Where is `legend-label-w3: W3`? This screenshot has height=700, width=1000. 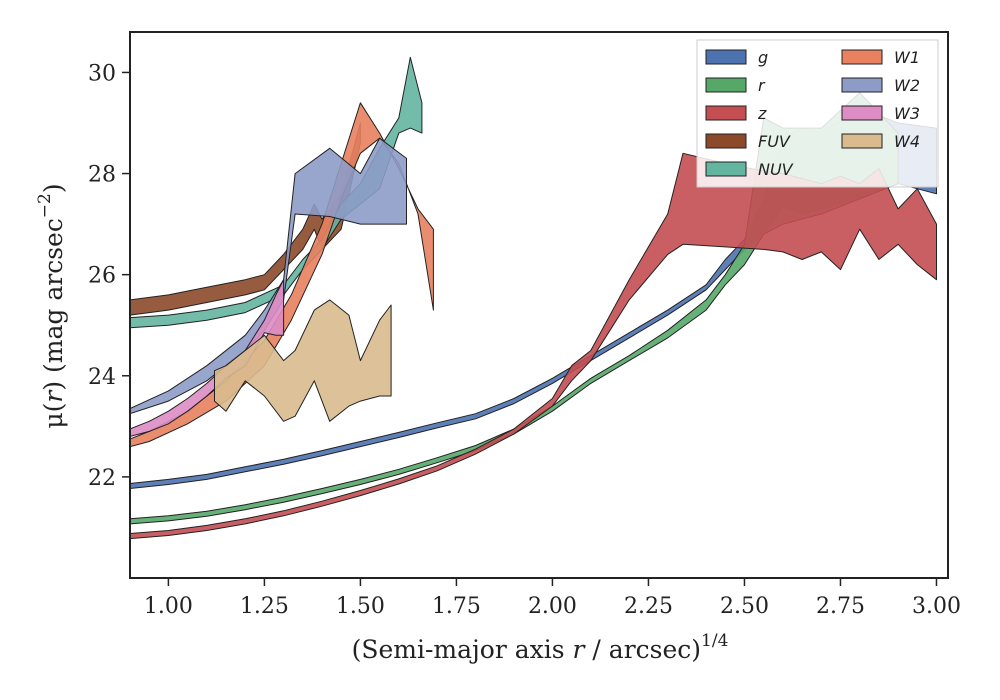
legend-label-w3: W3 is located at coordinates (907, 113).